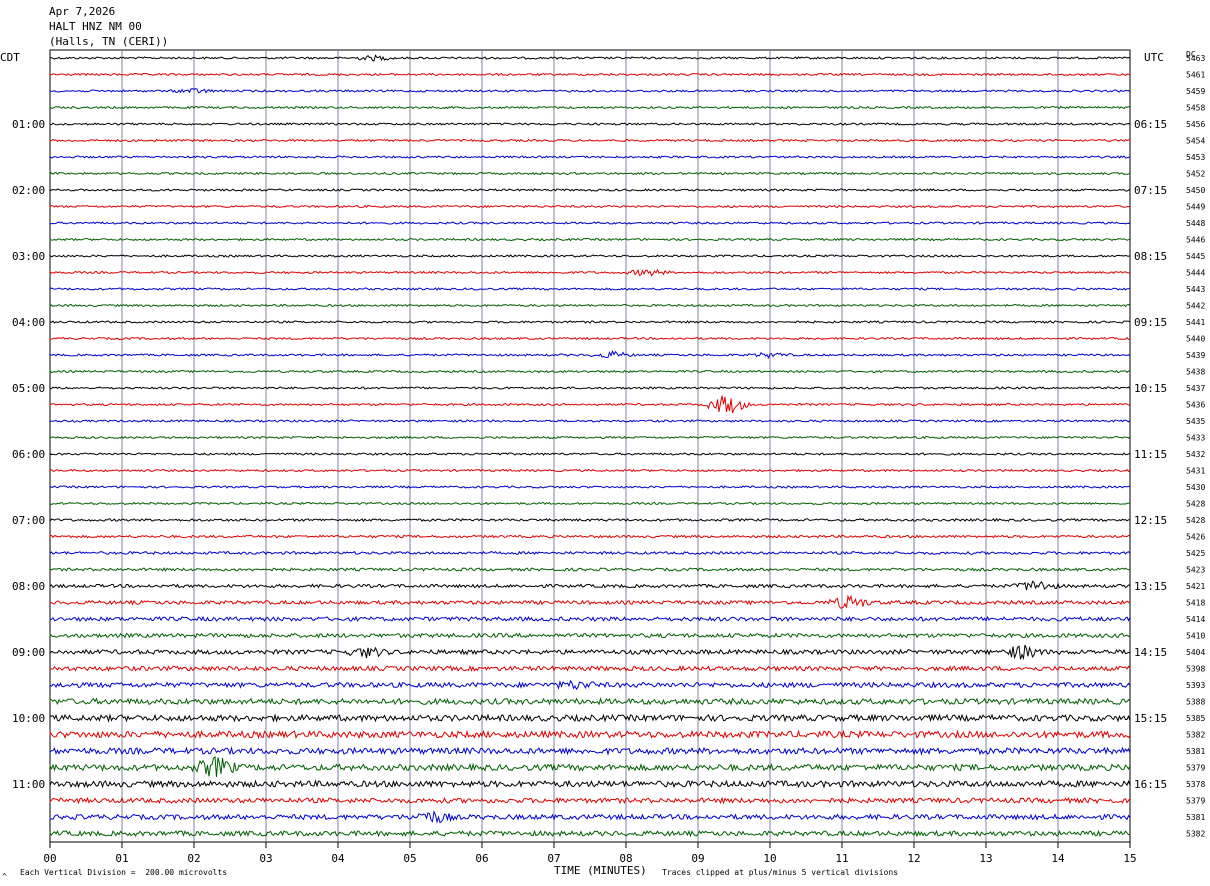  Describe the element at coordinates (1195, 75) in the screenshot. I see `dc-offset-label: 5461` at that location.